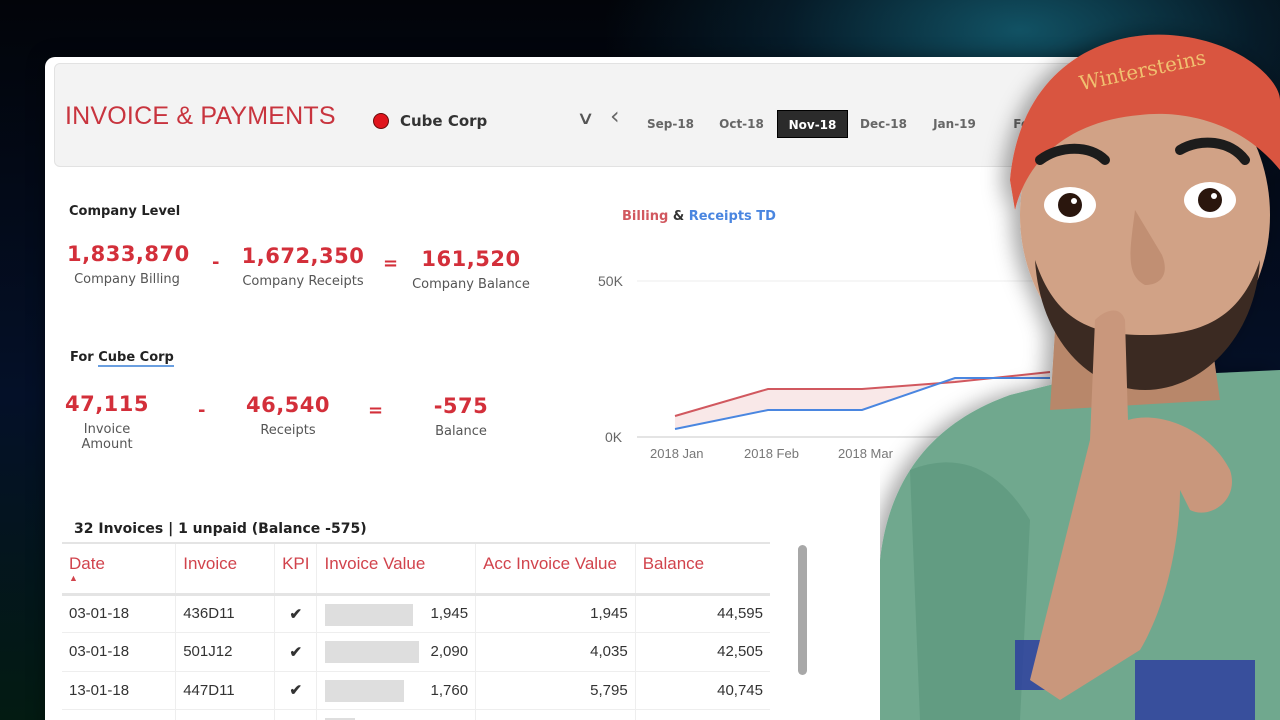 The height and width of the screenshot is (720, 1280). What do you see at coordinates (381, 121) in the screenshot?
I see `status-dot-icon` at bounding box center [381, 121].